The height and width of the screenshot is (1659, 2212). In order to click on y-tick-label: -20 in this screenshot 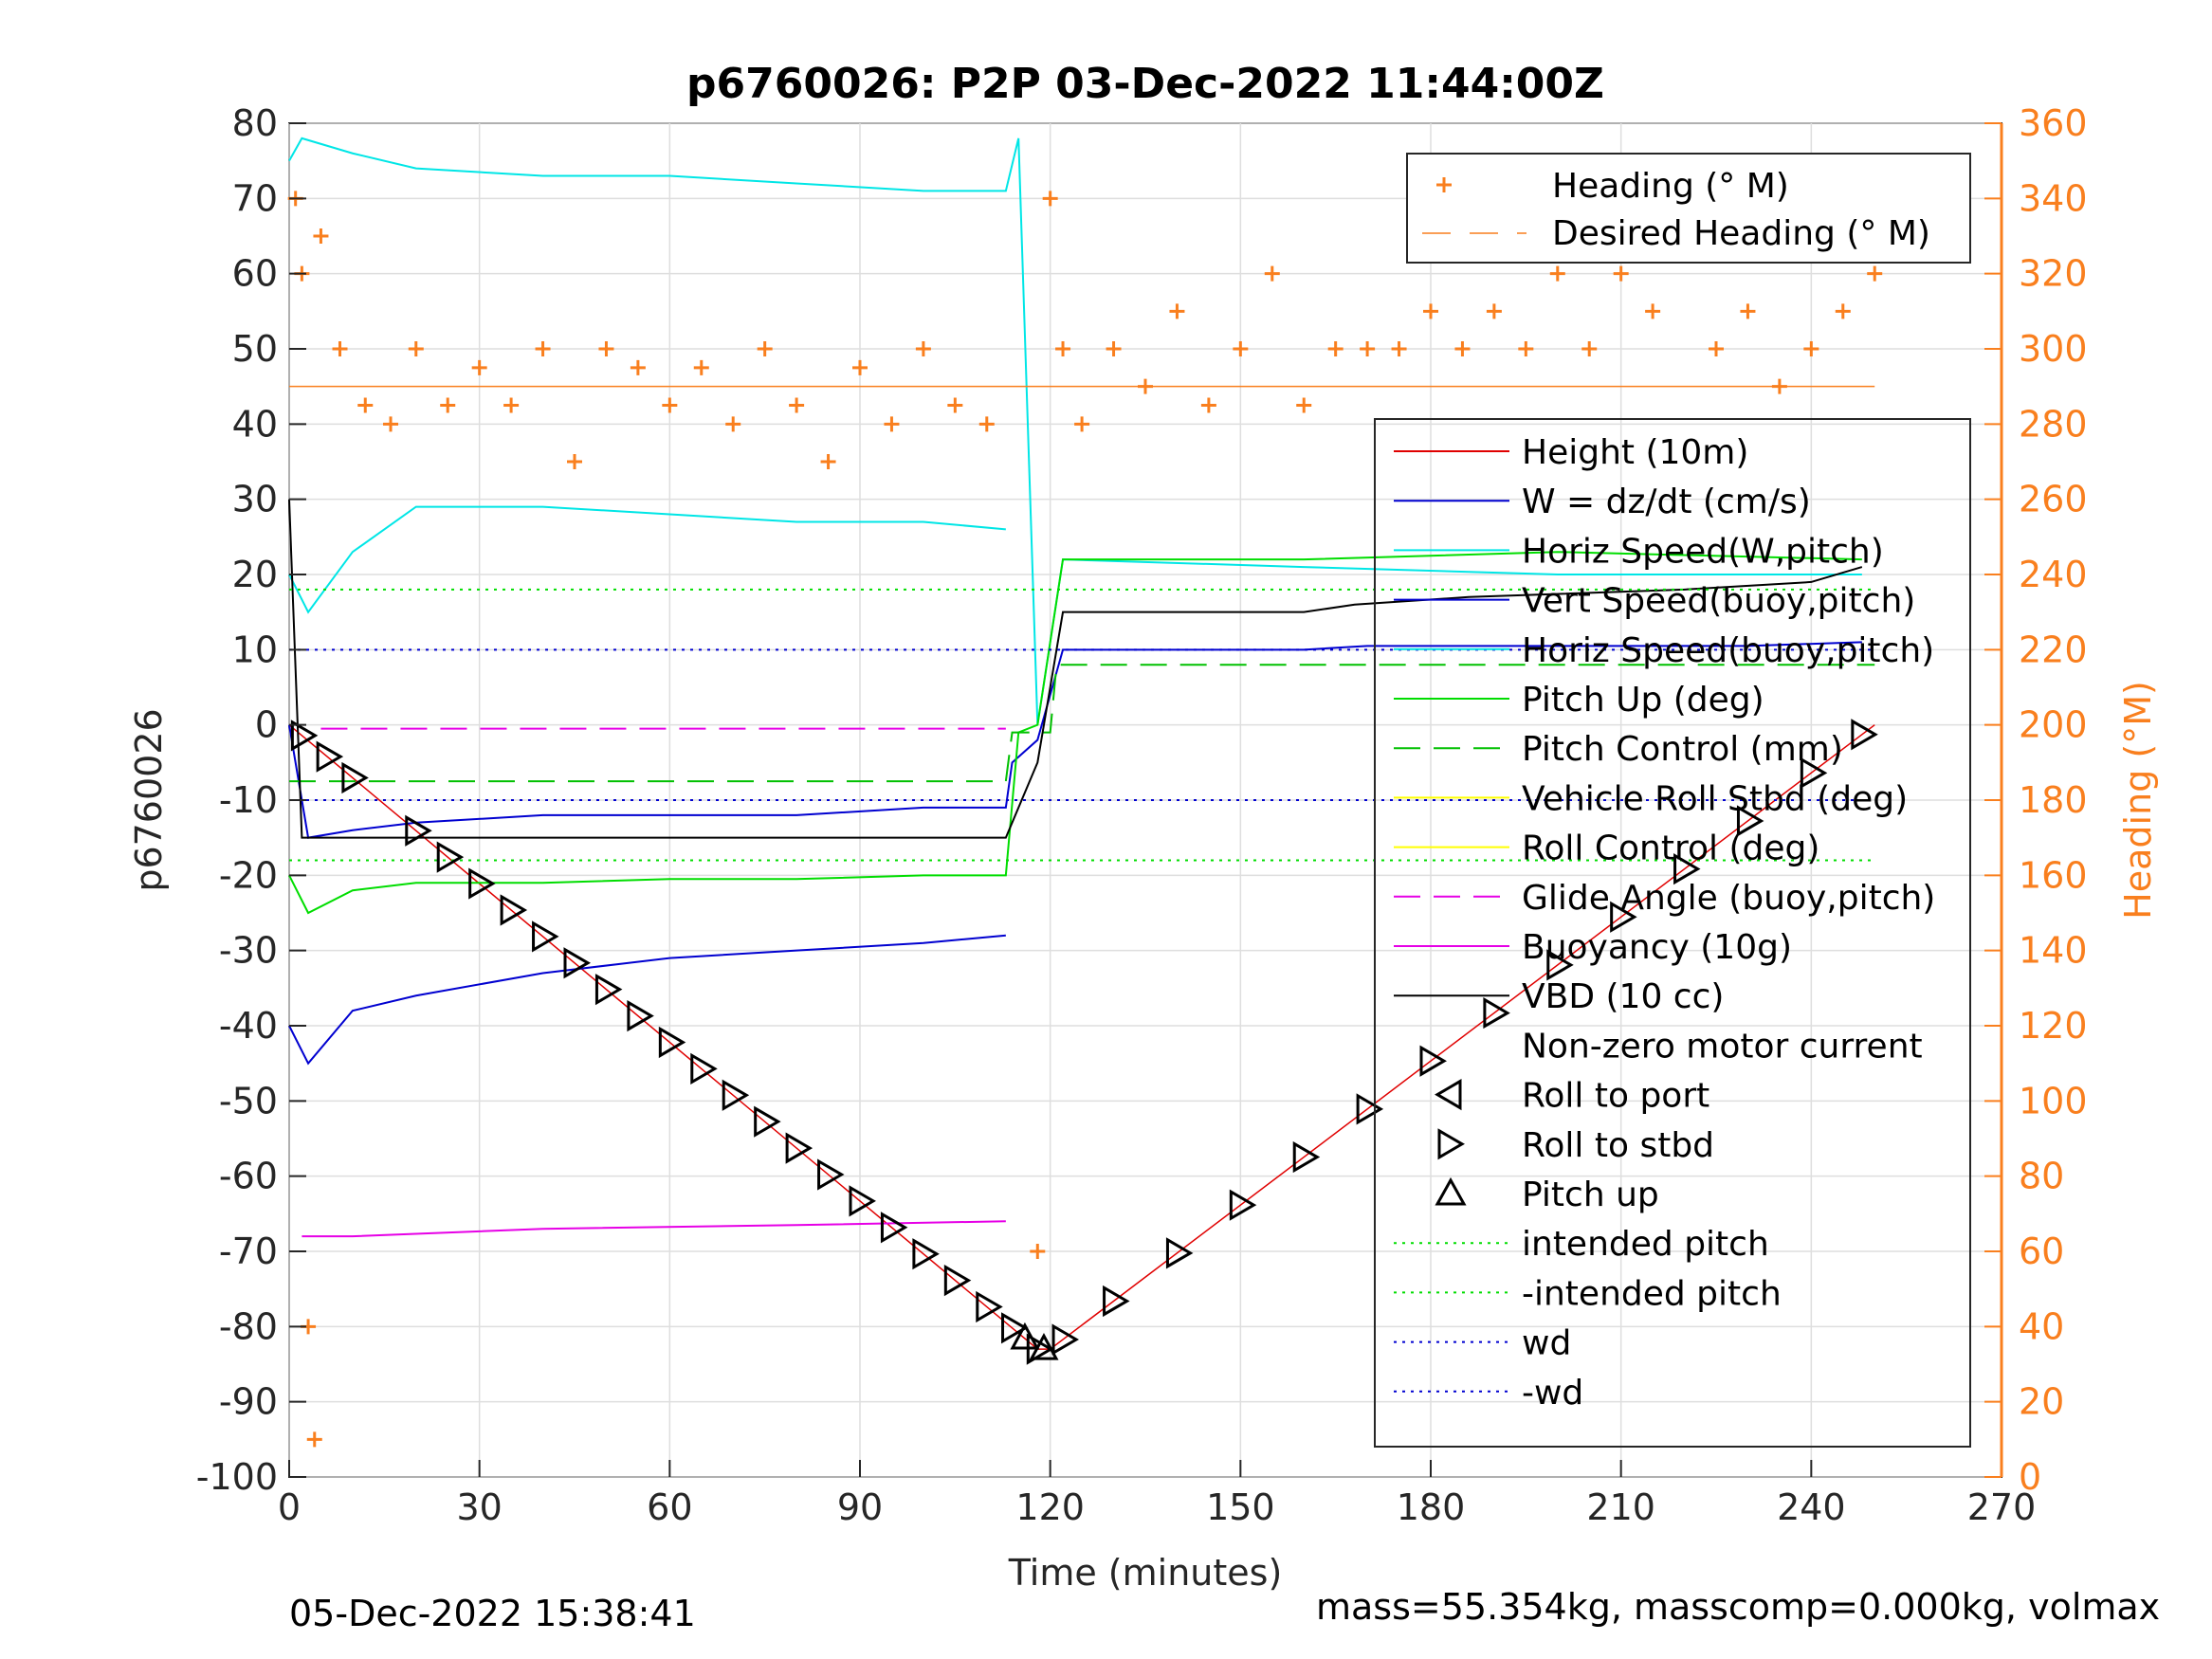, I will do `click(248, 875)`.